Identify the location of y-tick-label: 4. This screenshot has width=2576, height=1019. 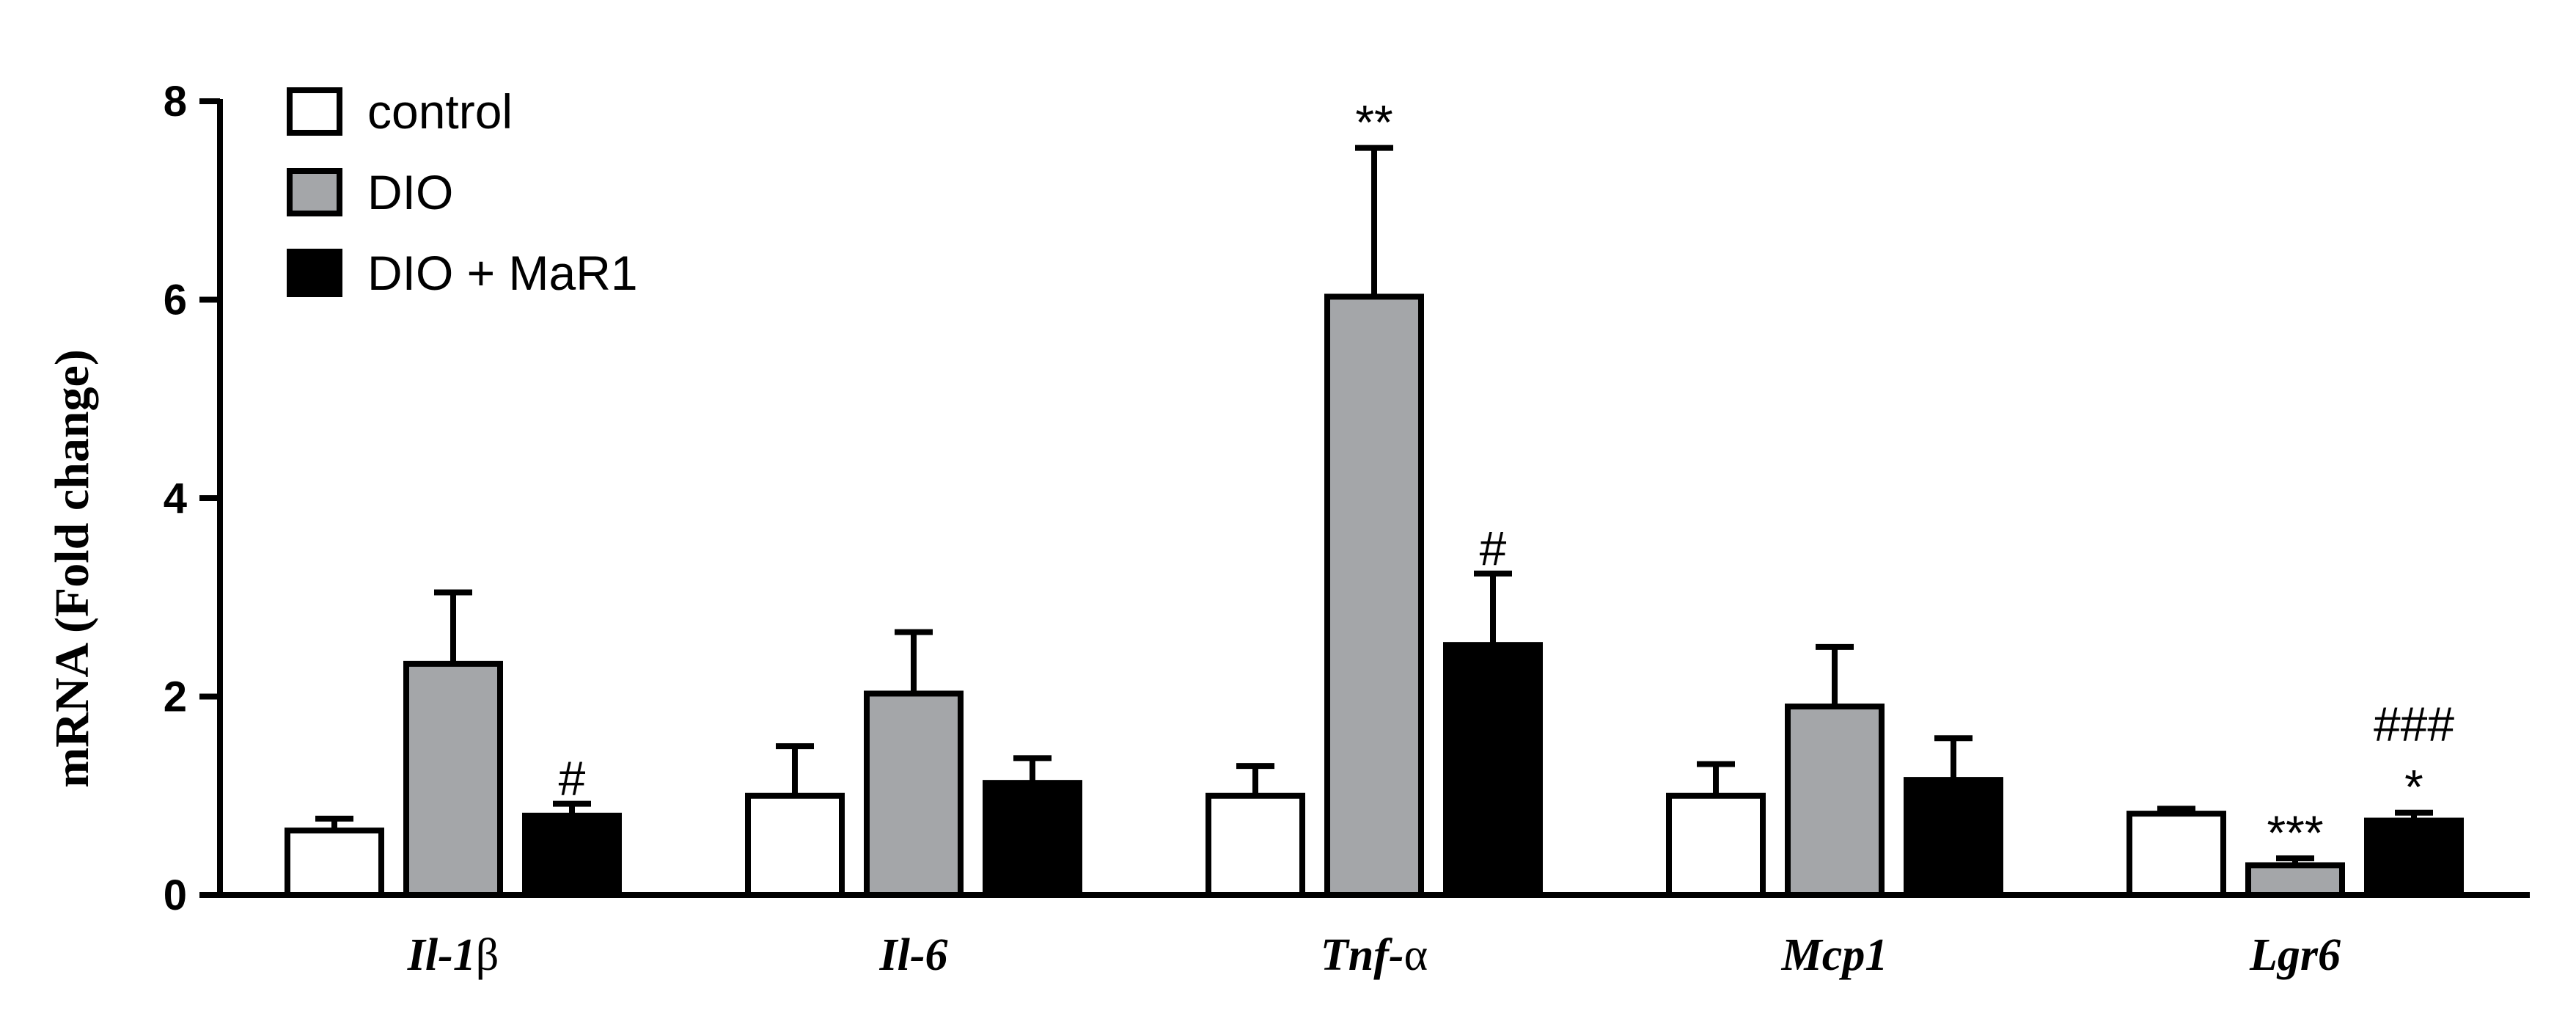
(176, 499).